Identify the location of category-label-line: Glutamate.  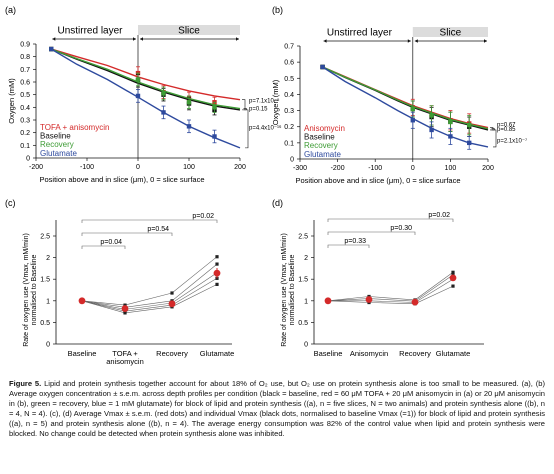
(453, 353).